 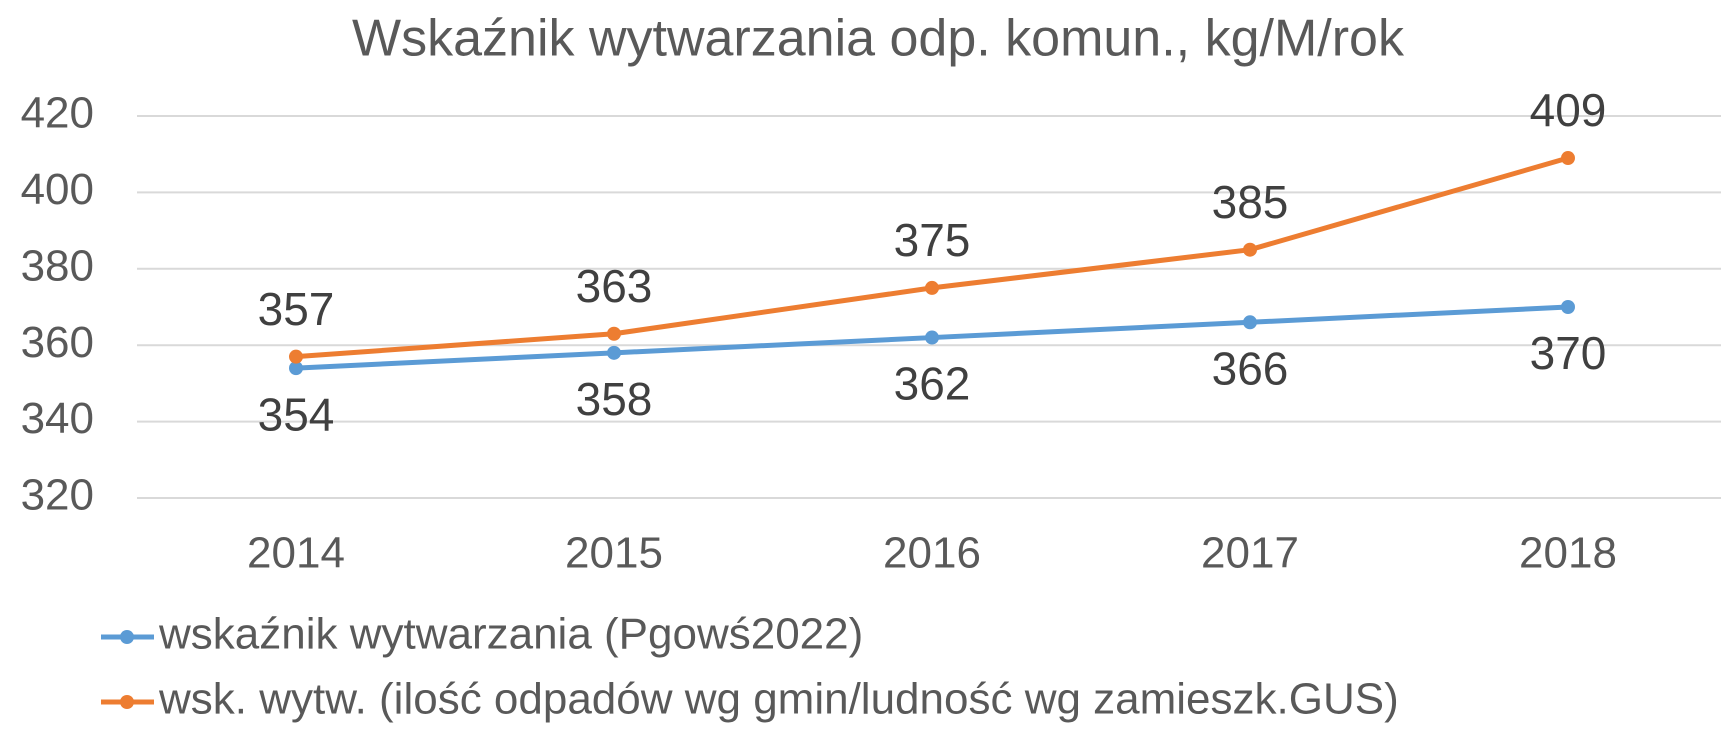 I want to click on data-label: 358, so click(x=614, y=399).